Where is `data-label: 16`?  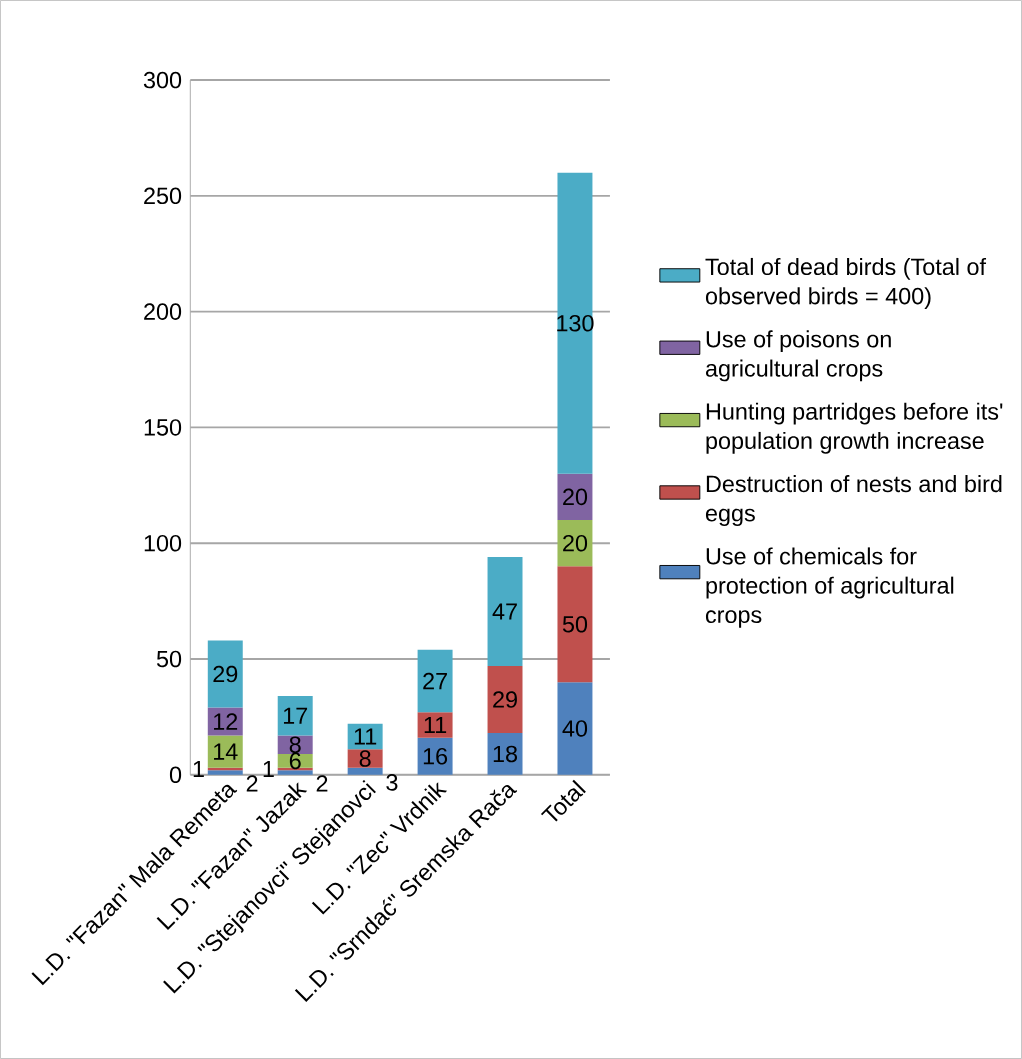 data-label: 16 is located at coordinates (435, 756).